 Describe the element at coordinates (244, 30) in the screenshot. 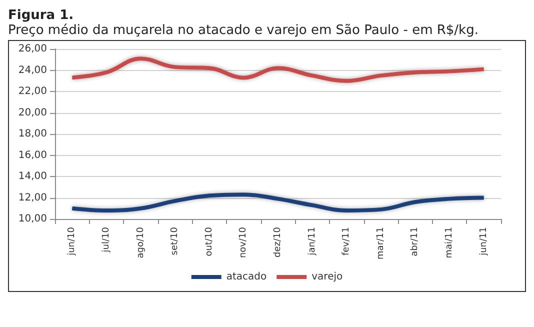

I see `chart-subtitle: Preço médio da muçarela no atacado e varejo em São Paulo - em R$/kg.` at that location.